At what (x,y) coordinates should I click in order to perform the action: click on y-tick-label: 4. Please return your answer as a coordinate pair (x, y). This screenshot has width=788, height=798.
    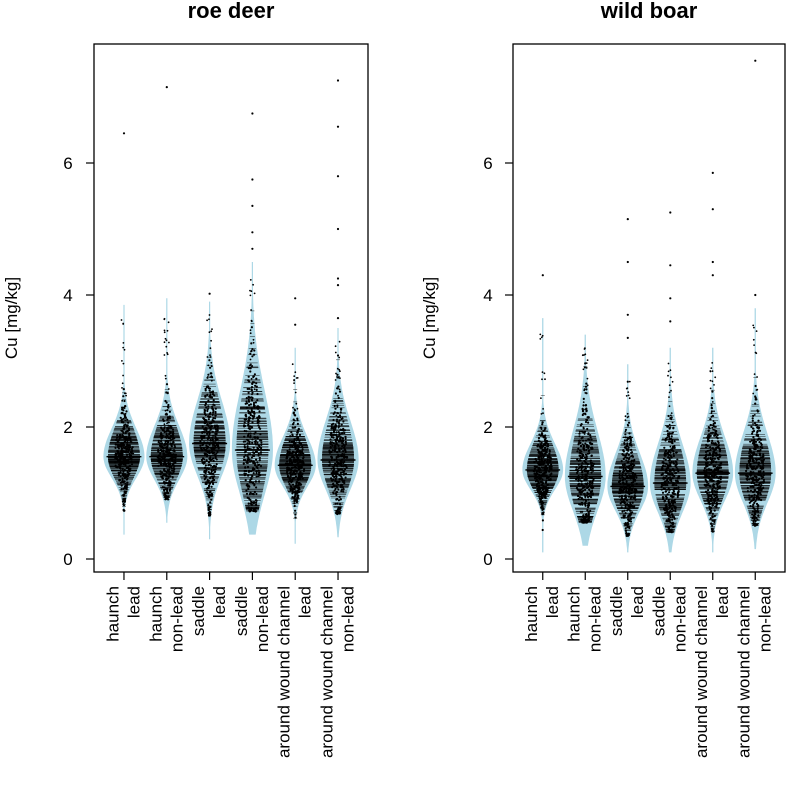
    Looking at the image, I should click on (67, 295).